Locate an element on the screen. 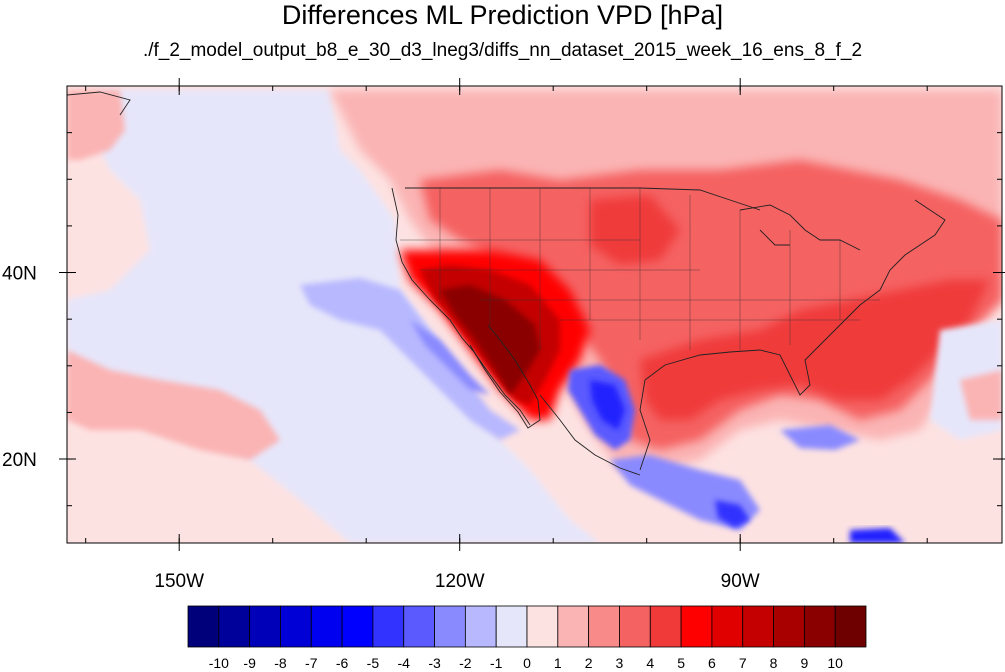 The width and height of the screenshot is (1005, 672). colorbar-label: 2 is located at coordinates (589, 663).